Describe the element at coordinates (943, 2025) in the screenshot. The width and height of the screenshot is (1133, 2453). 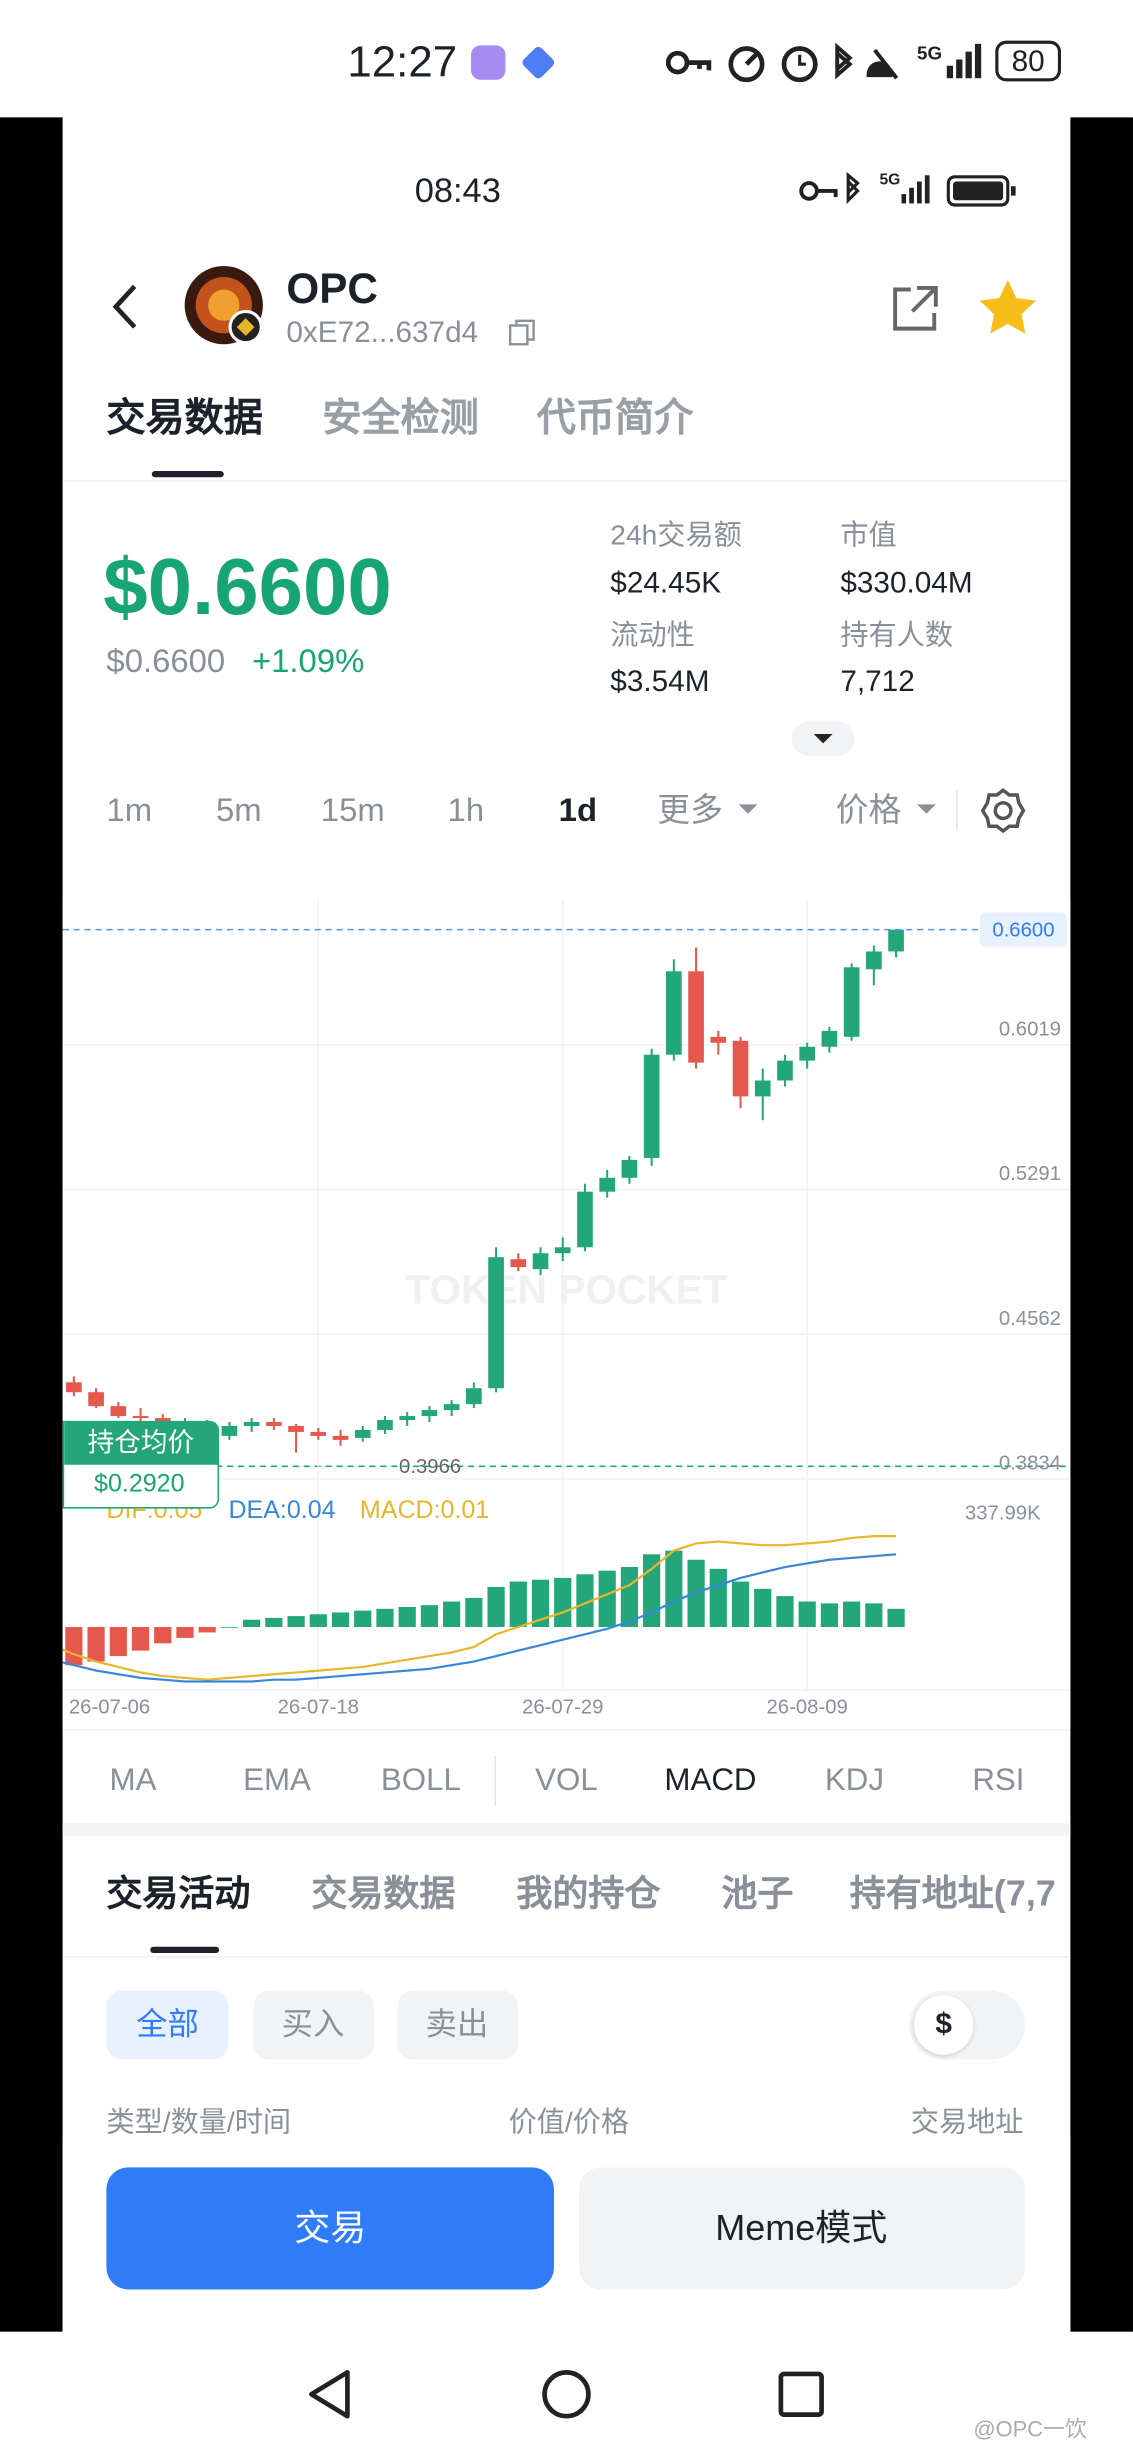
I see `currency-toggle: $` at that location.